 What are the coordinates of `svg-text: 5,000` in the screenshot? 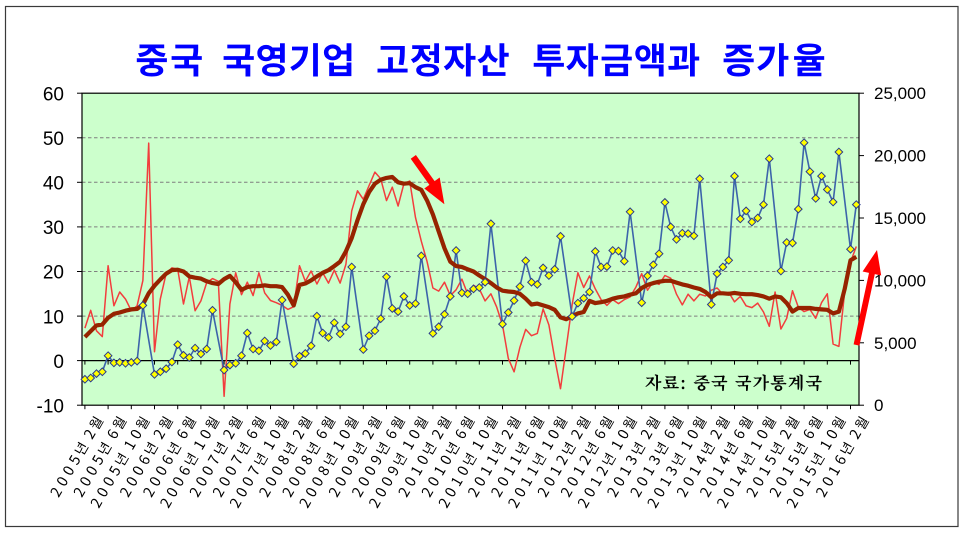 It's located at (895, 343).